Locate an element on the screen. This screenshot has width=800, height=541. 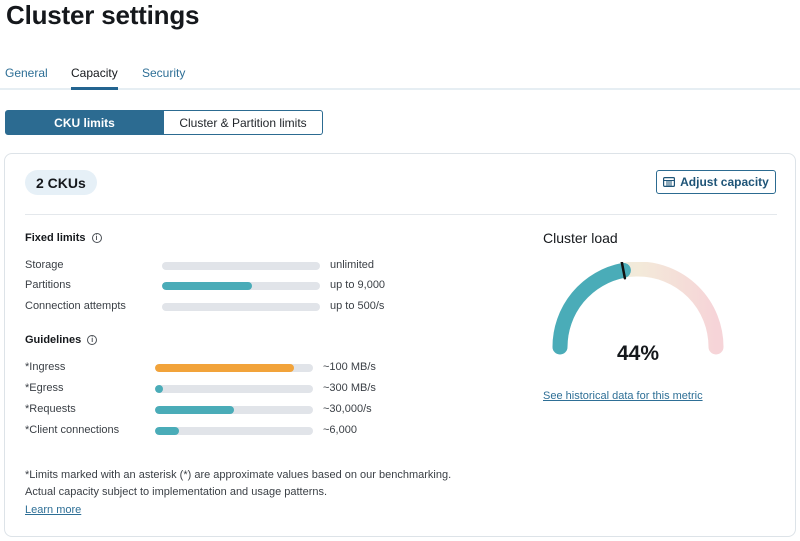
fixed-limits-title: Fixed limits is located at coordinates (55, 238).